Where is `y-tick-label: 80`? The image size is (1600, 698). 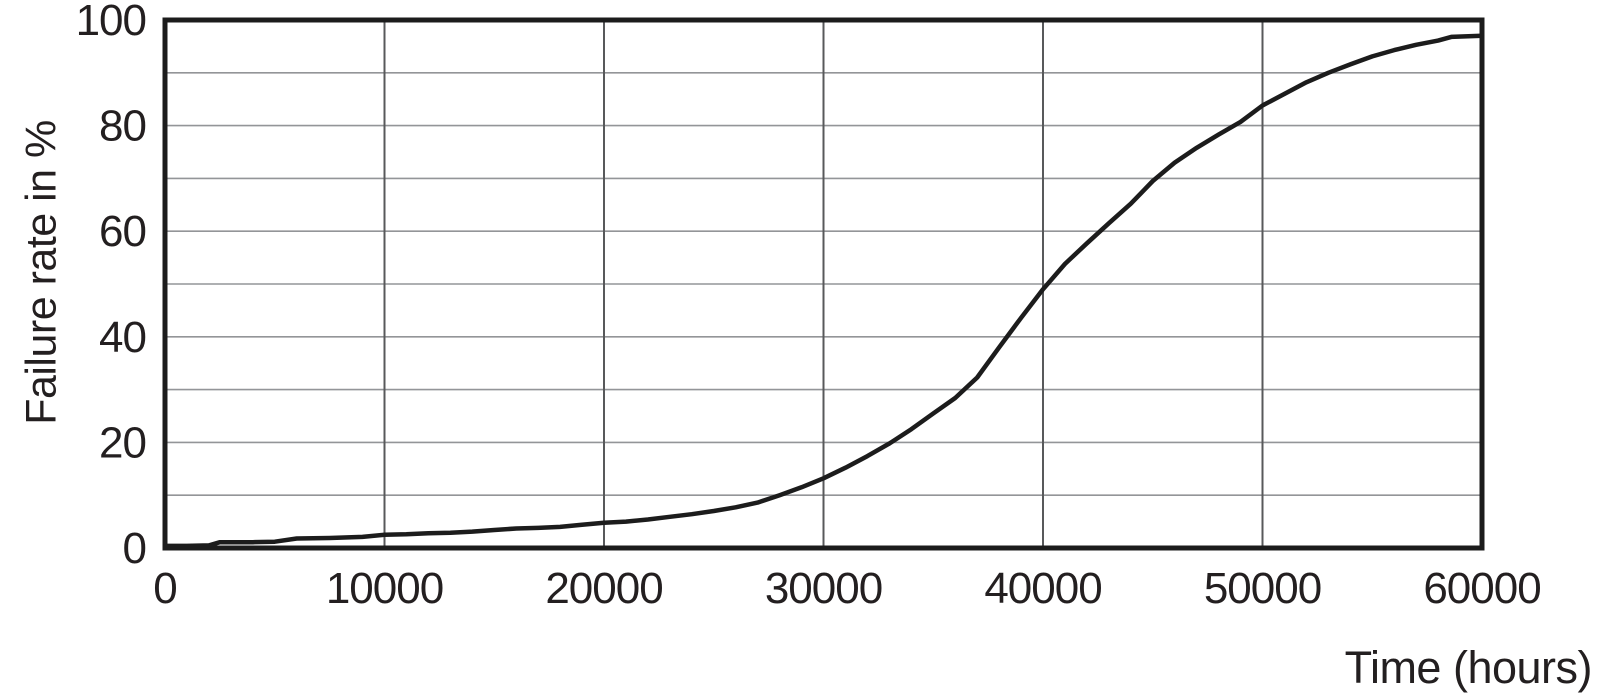 y-tick-label: 80 is located at coordinates (122, 126).